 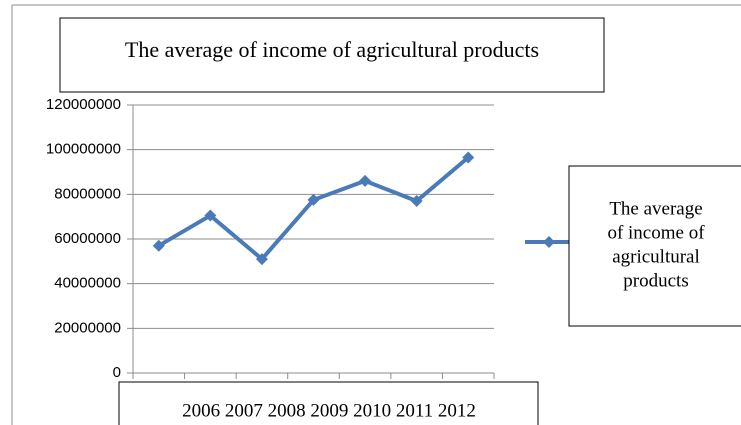 What do you see at coordinates (656, 256) in the screenshot?
I see `legend-label-line: agricultural` at bounding box center [656, 256].